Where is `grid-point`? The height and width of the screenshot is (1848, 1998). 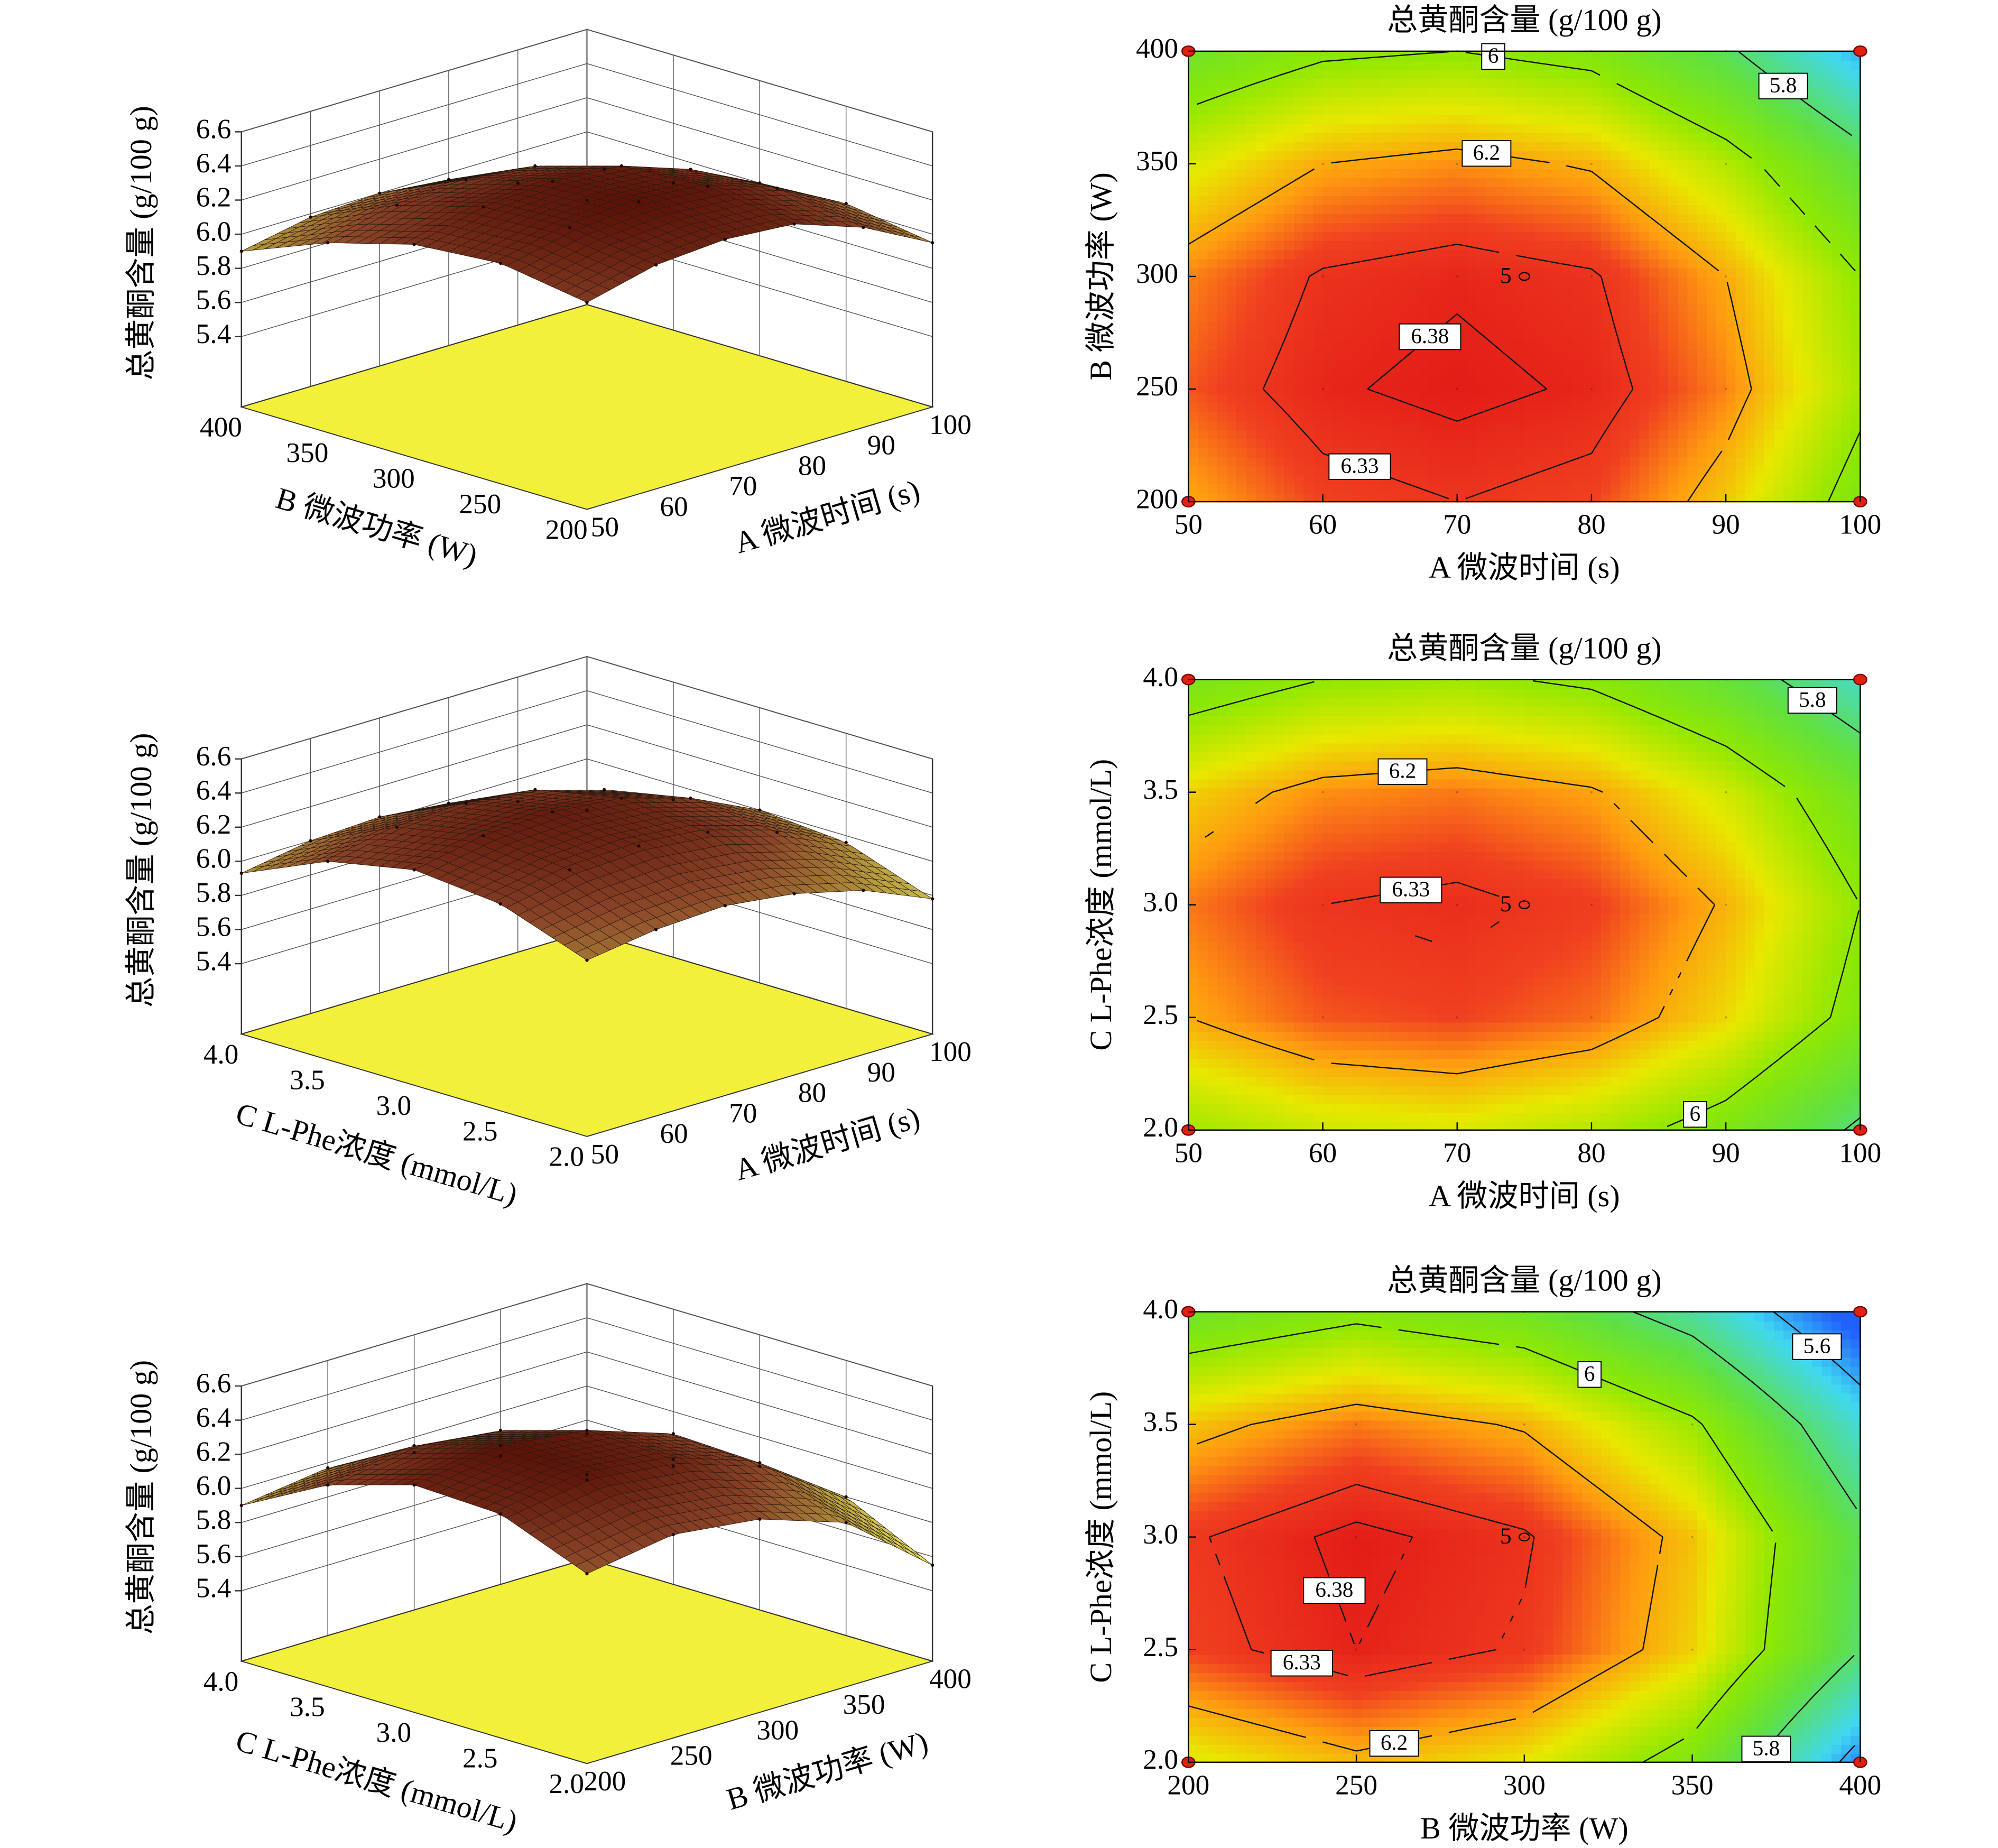
grid-point is located at coordinates (1726, 276).